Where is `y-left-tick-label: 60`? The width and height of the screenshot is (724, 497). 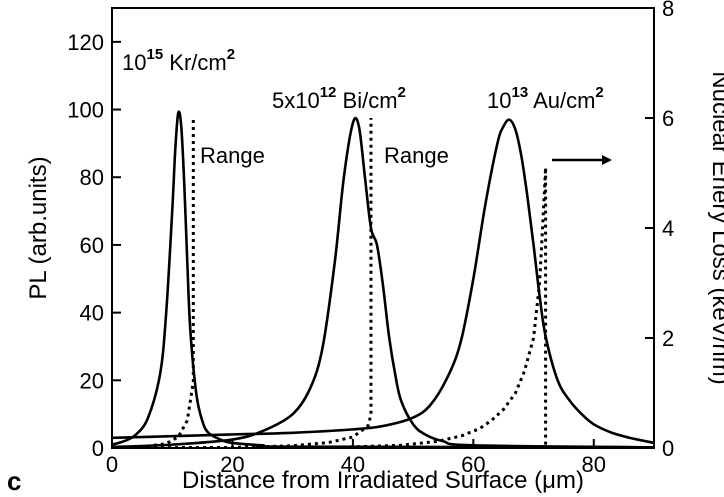 y-left-tick-label: 60 is located at coordinates (92, 245).